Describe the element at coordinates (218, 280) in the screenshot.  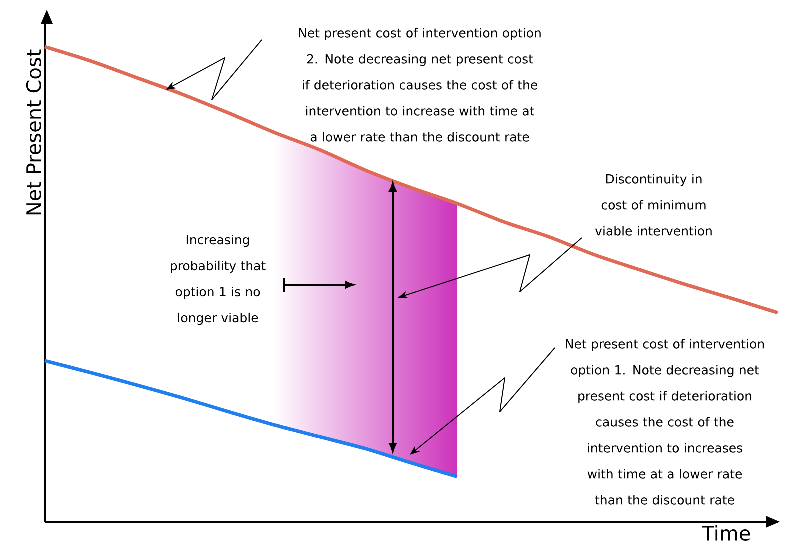
I see `annotation: Increasing probability that option 1 is no longer viable` at that location.